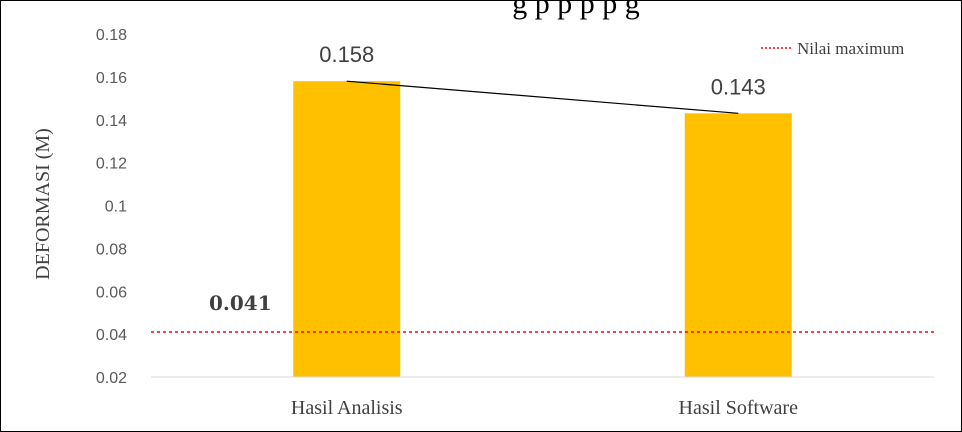 Image resolution: width=962 pixels, height=432 pixels. I want to click on y-tick-label: 0.18, so click(111, 35).